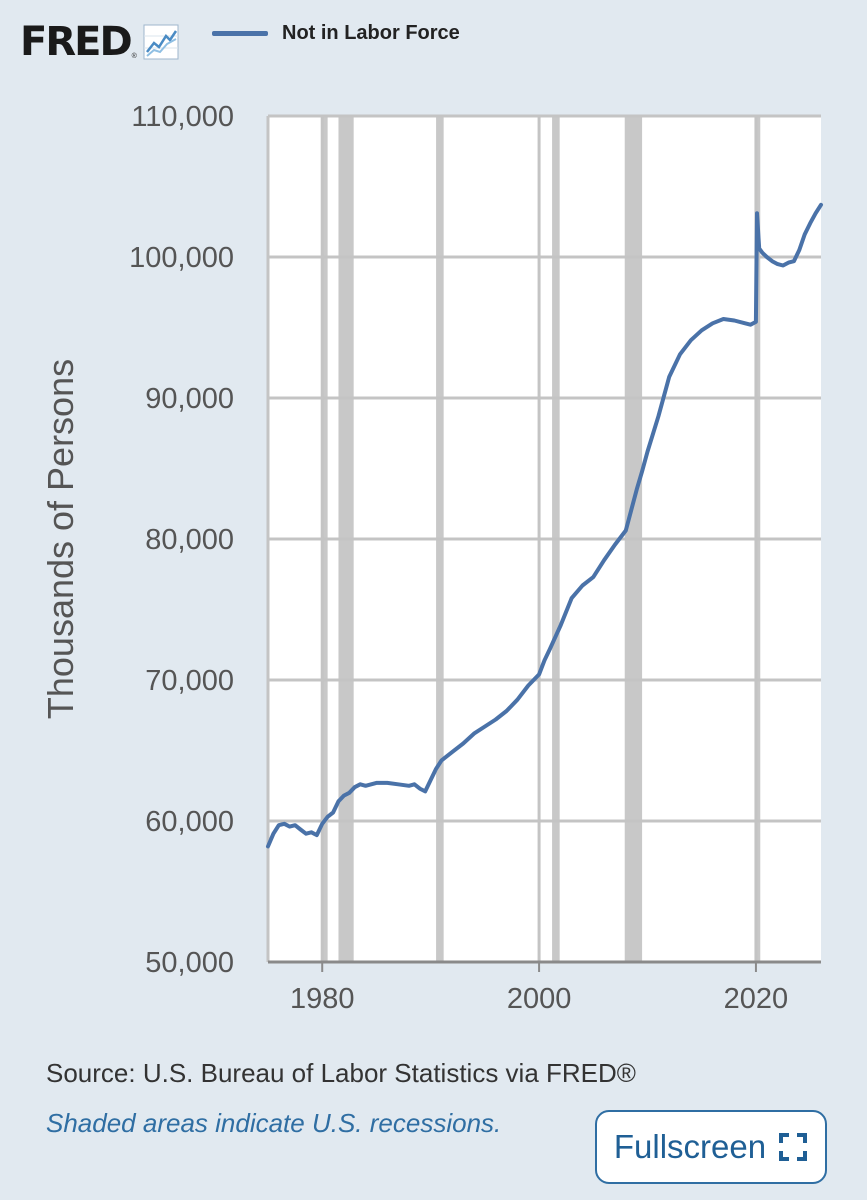 This screenshot has height=1200, width=867. Describe the element at coordinates (793, 1147) in the screenshot. I see `expand-corners-icon` at that location.